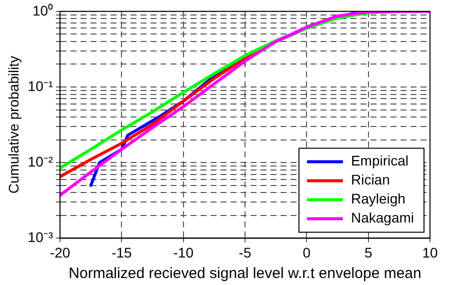 The image size is (474, 285). What do you see at coordinates (382, 218) in the screenshot?
I see `legend-label: Nakagami` at bounding box center [382, 218].